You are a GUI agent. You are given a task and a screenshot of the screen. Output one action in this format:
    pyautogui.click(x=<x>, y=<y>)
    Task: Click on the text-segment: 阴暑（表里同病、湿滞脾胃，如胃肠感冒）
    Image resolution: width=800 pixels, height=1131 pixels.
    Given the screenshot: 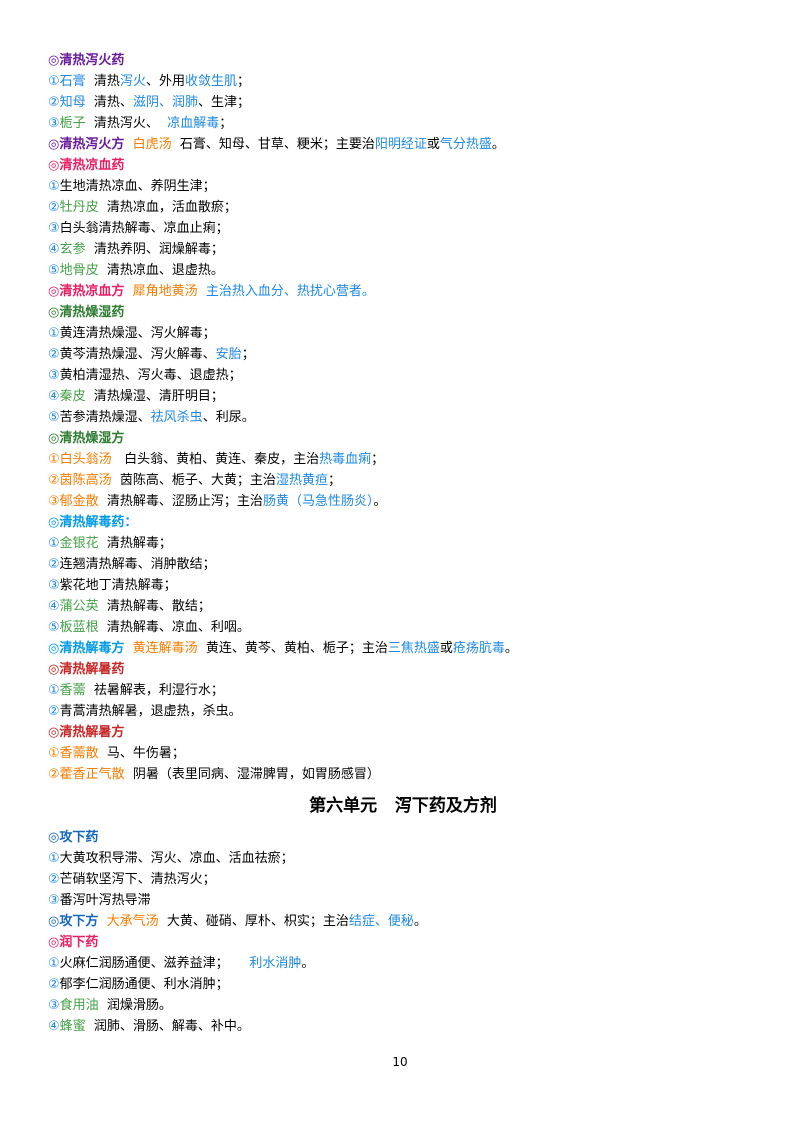 What is the action you would take?
    pyautogui.click(x=252, y=774)
    